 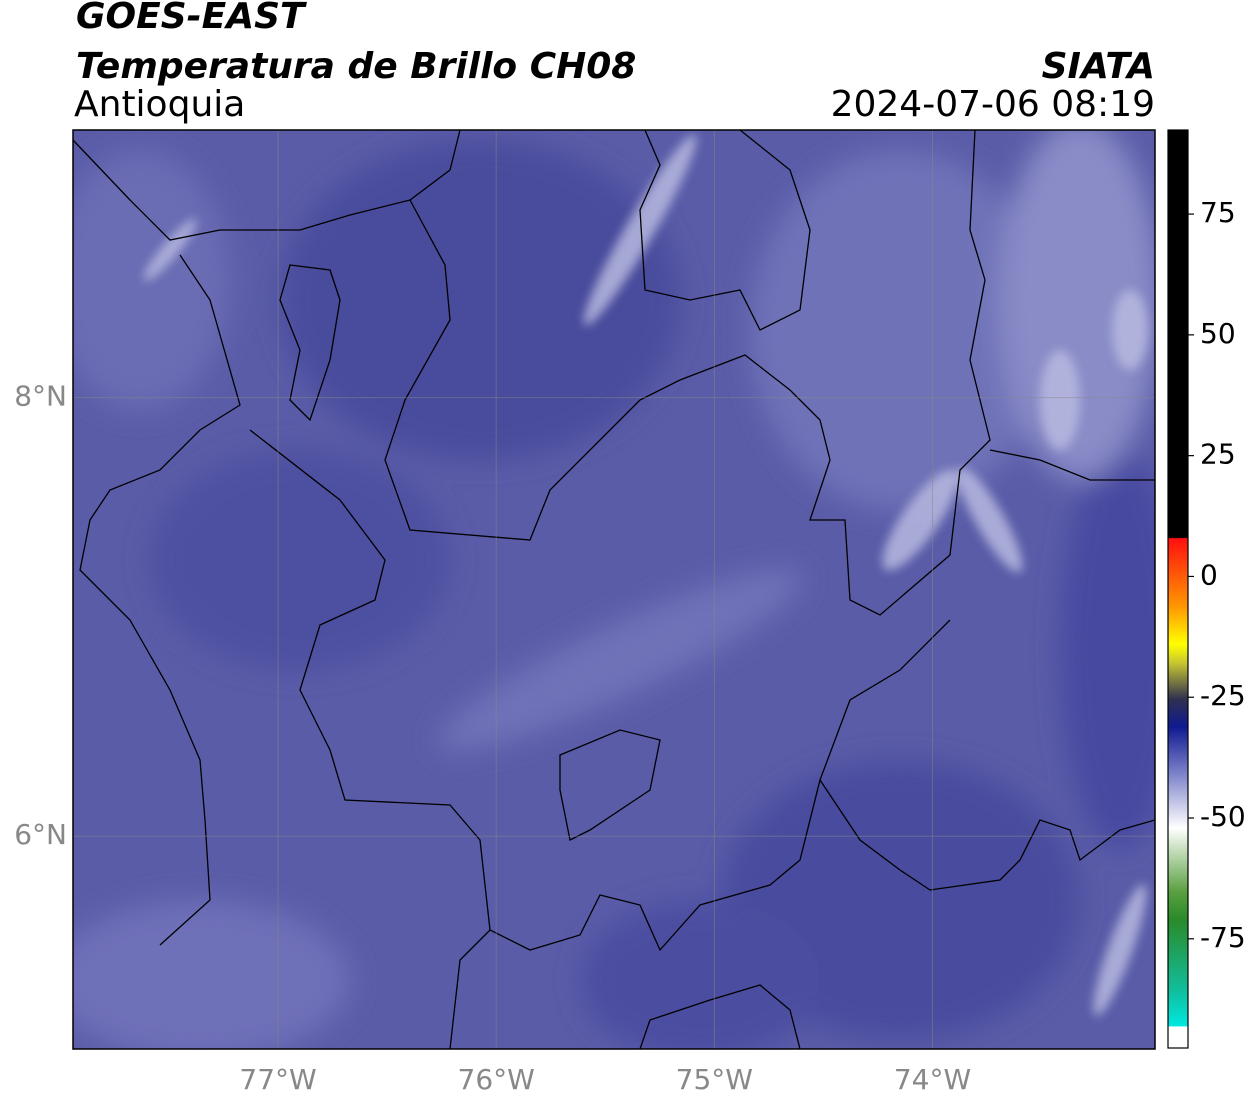 I want to click on x-tick-label: 76°W, so click(x=496, y=1079).